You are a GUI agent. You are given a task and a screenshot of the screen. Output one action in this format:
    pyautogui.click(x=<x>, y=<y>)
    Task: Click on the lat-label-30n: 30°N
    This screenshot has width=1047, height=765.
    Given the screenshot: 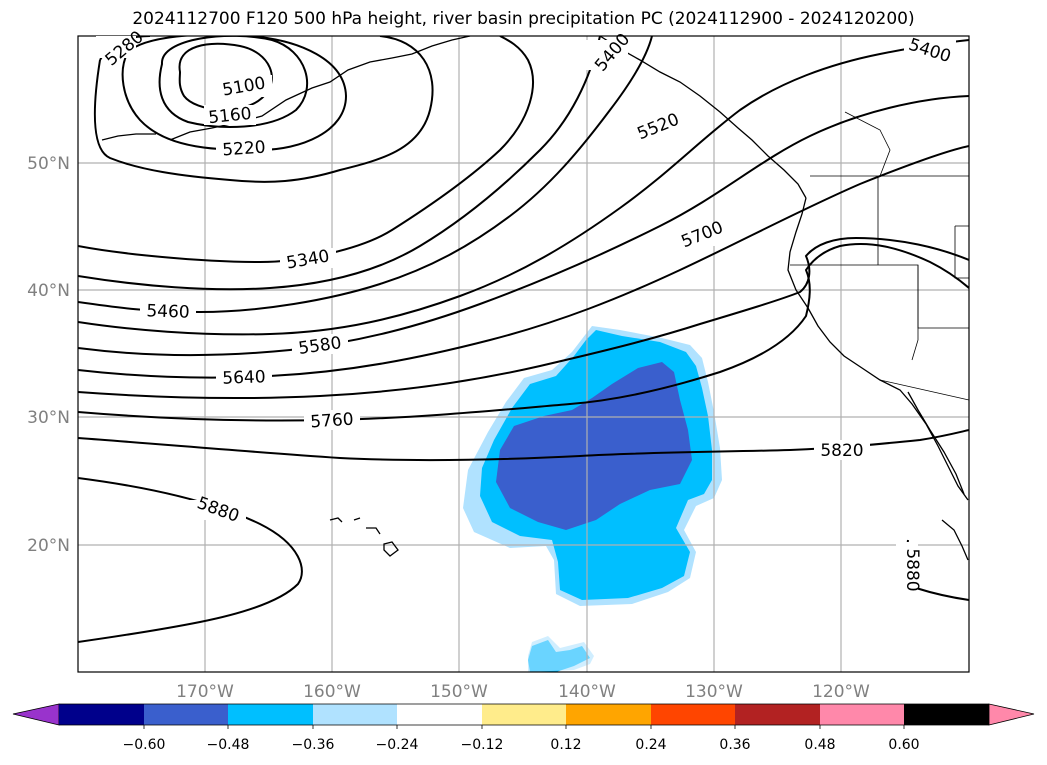 What is the action you would take?
    pyautogui.click(x=48, y=418)
    